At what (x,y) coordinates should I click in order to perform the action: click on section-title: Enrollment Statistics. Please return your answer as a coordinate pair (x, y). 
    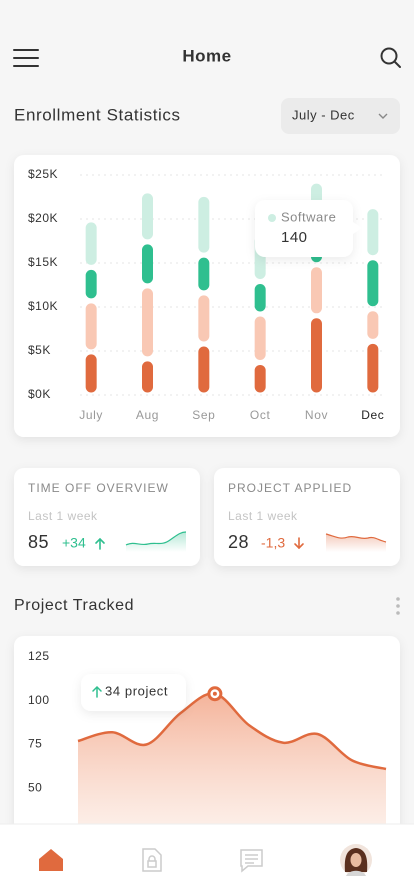
    Looking at the image, I should click on (97, 114).